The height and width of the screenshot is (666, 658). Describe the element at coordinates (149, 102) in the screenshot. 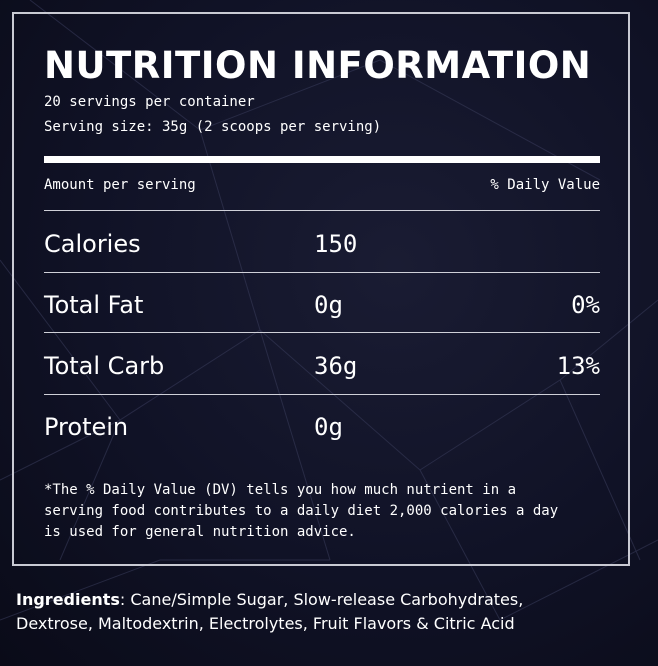

I see `servings-per-container: 20 servings per container` at that location.